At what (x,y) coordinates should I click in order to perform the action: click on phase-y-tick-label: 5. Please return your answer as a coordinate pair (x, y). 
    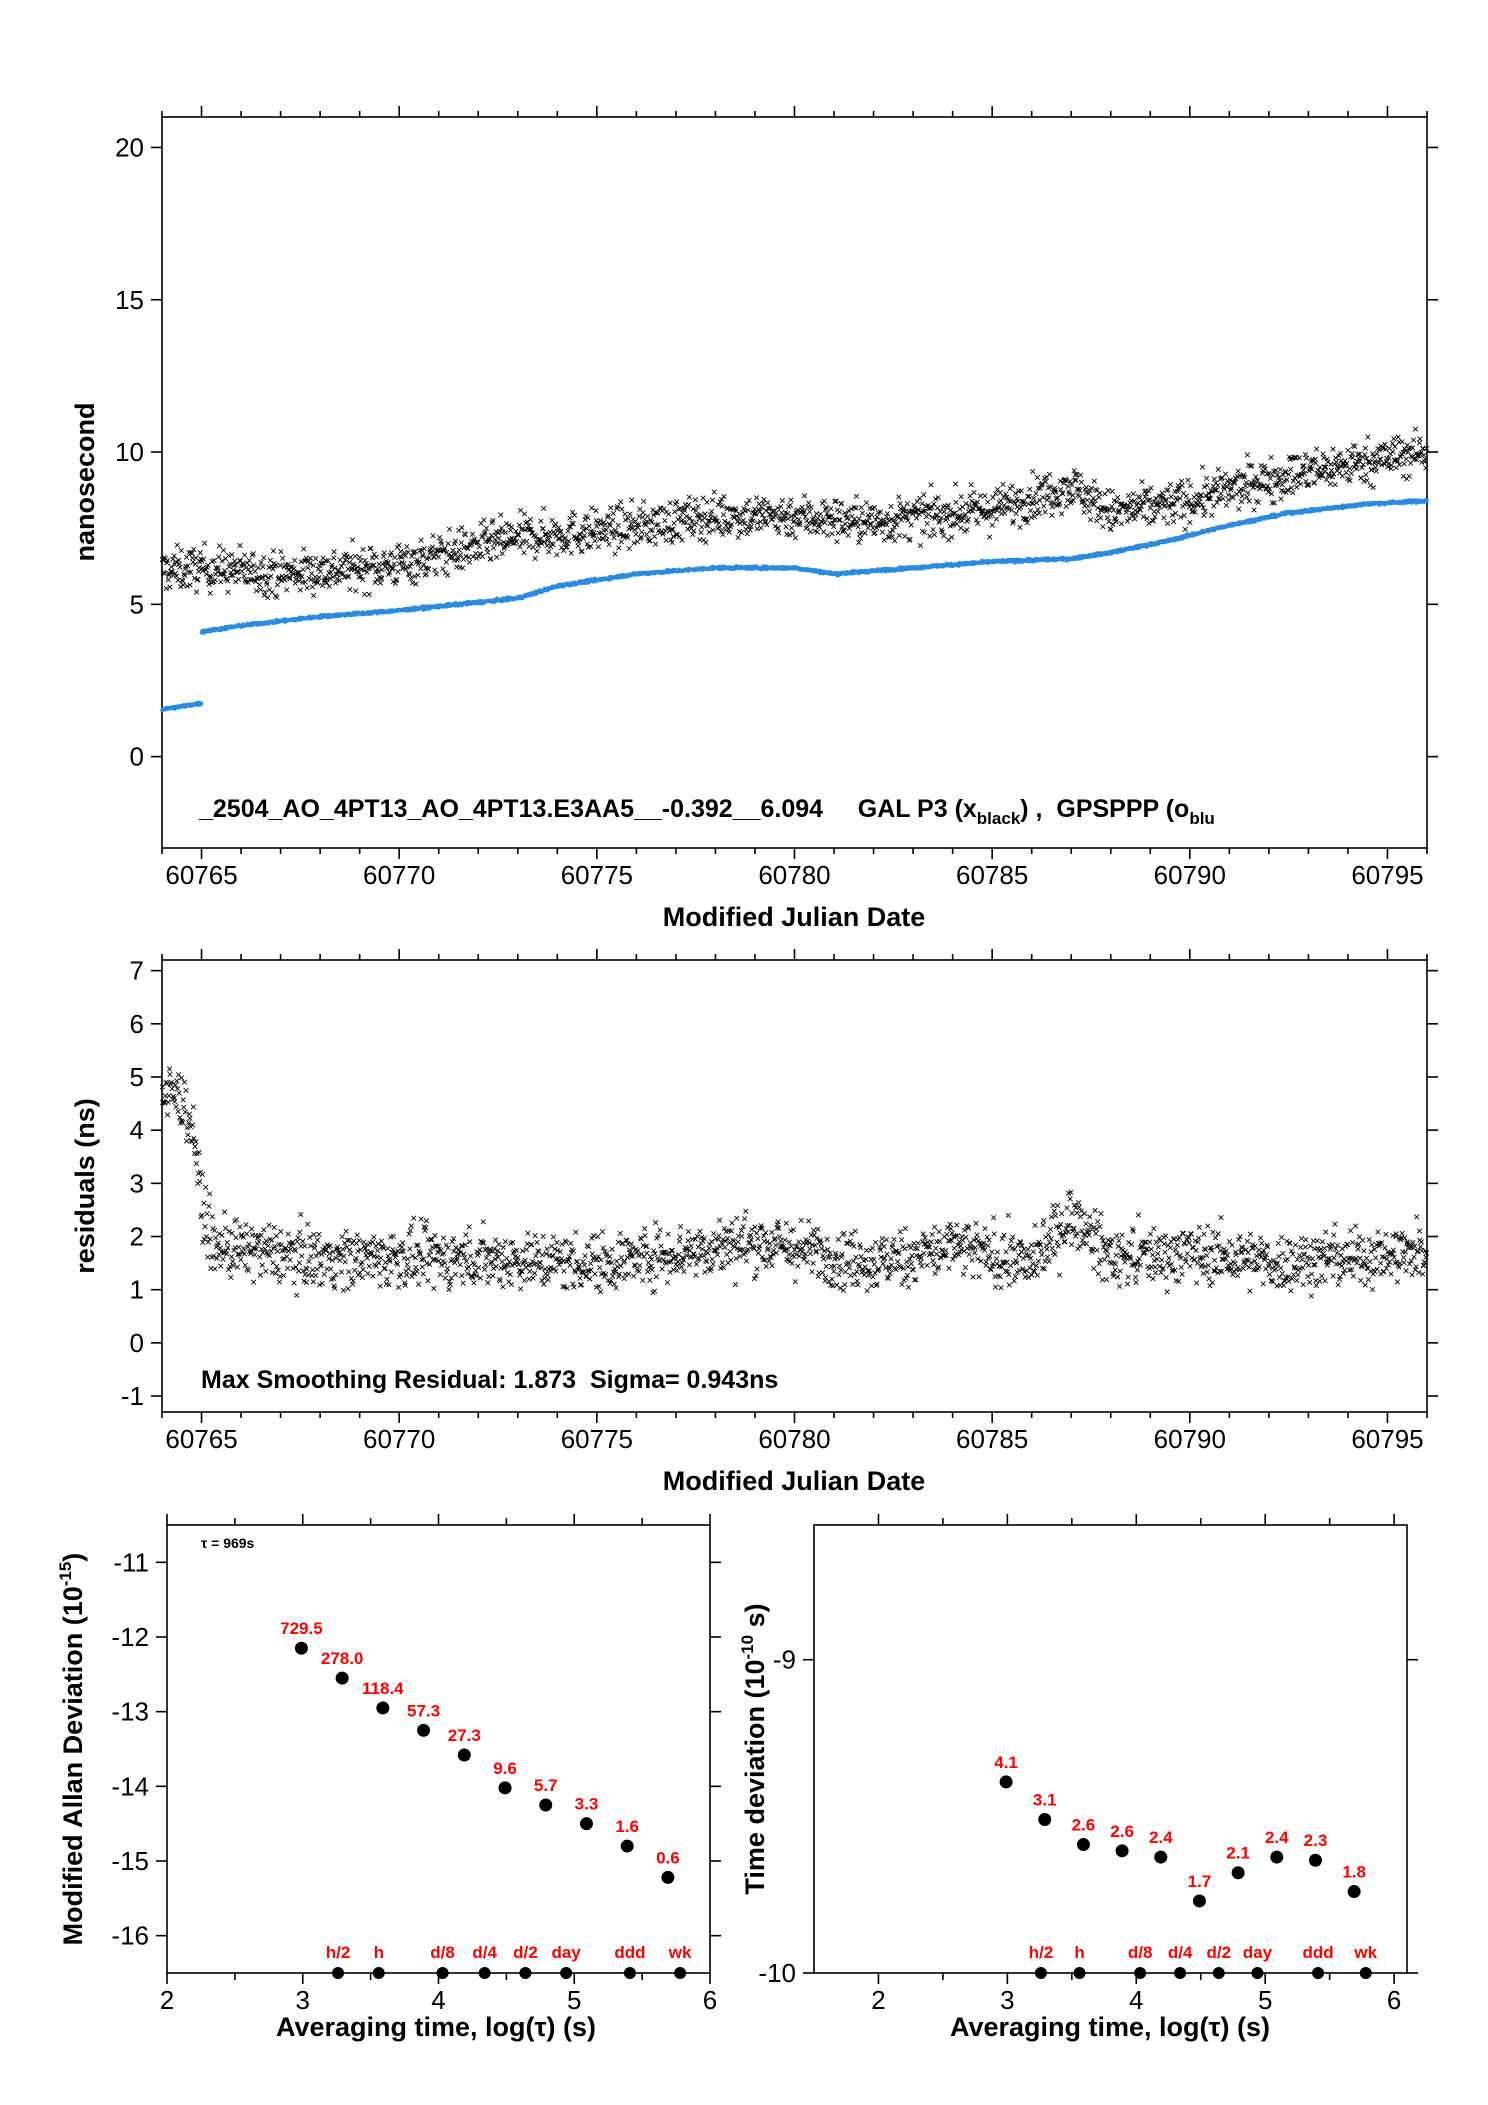
    Looking at the image, I should click on (137, 604).